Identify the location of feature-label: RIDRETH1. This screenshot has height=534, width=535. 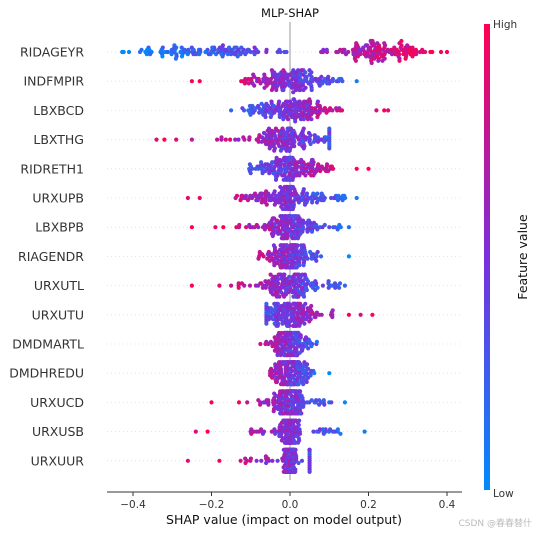
(52, 168).